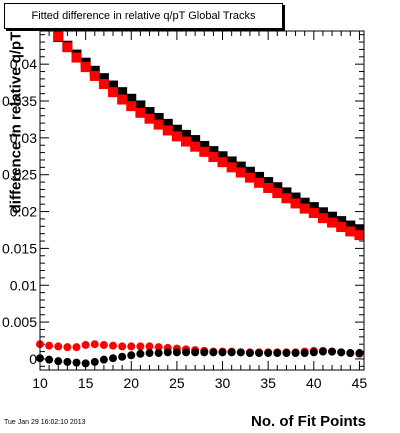 The width and height of the screenshot is (400, 433). Describe the element at coordinates (308, 421) in the screenshot. I see `x-axis-label: No. of Fit Points` at that location.